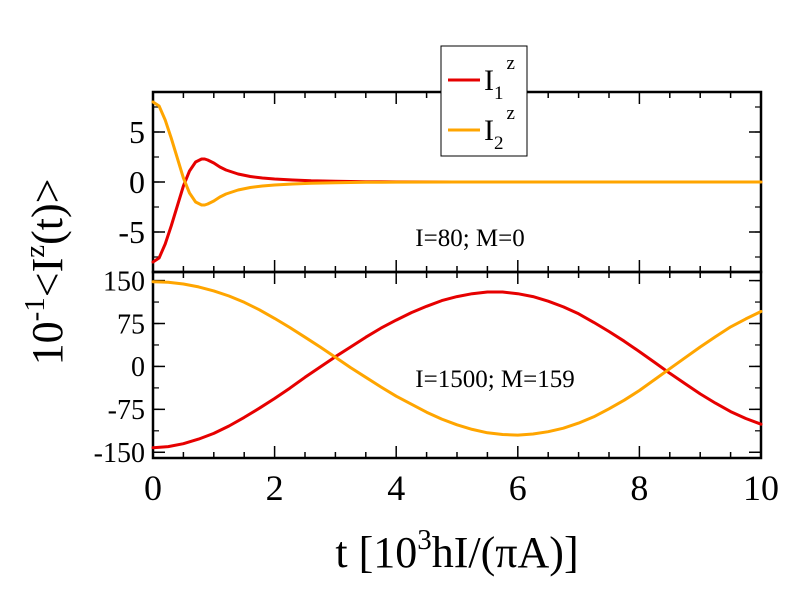 The image size is (792, 612). I want to click on bottom-ytick-label: 0, so click(138, 367).